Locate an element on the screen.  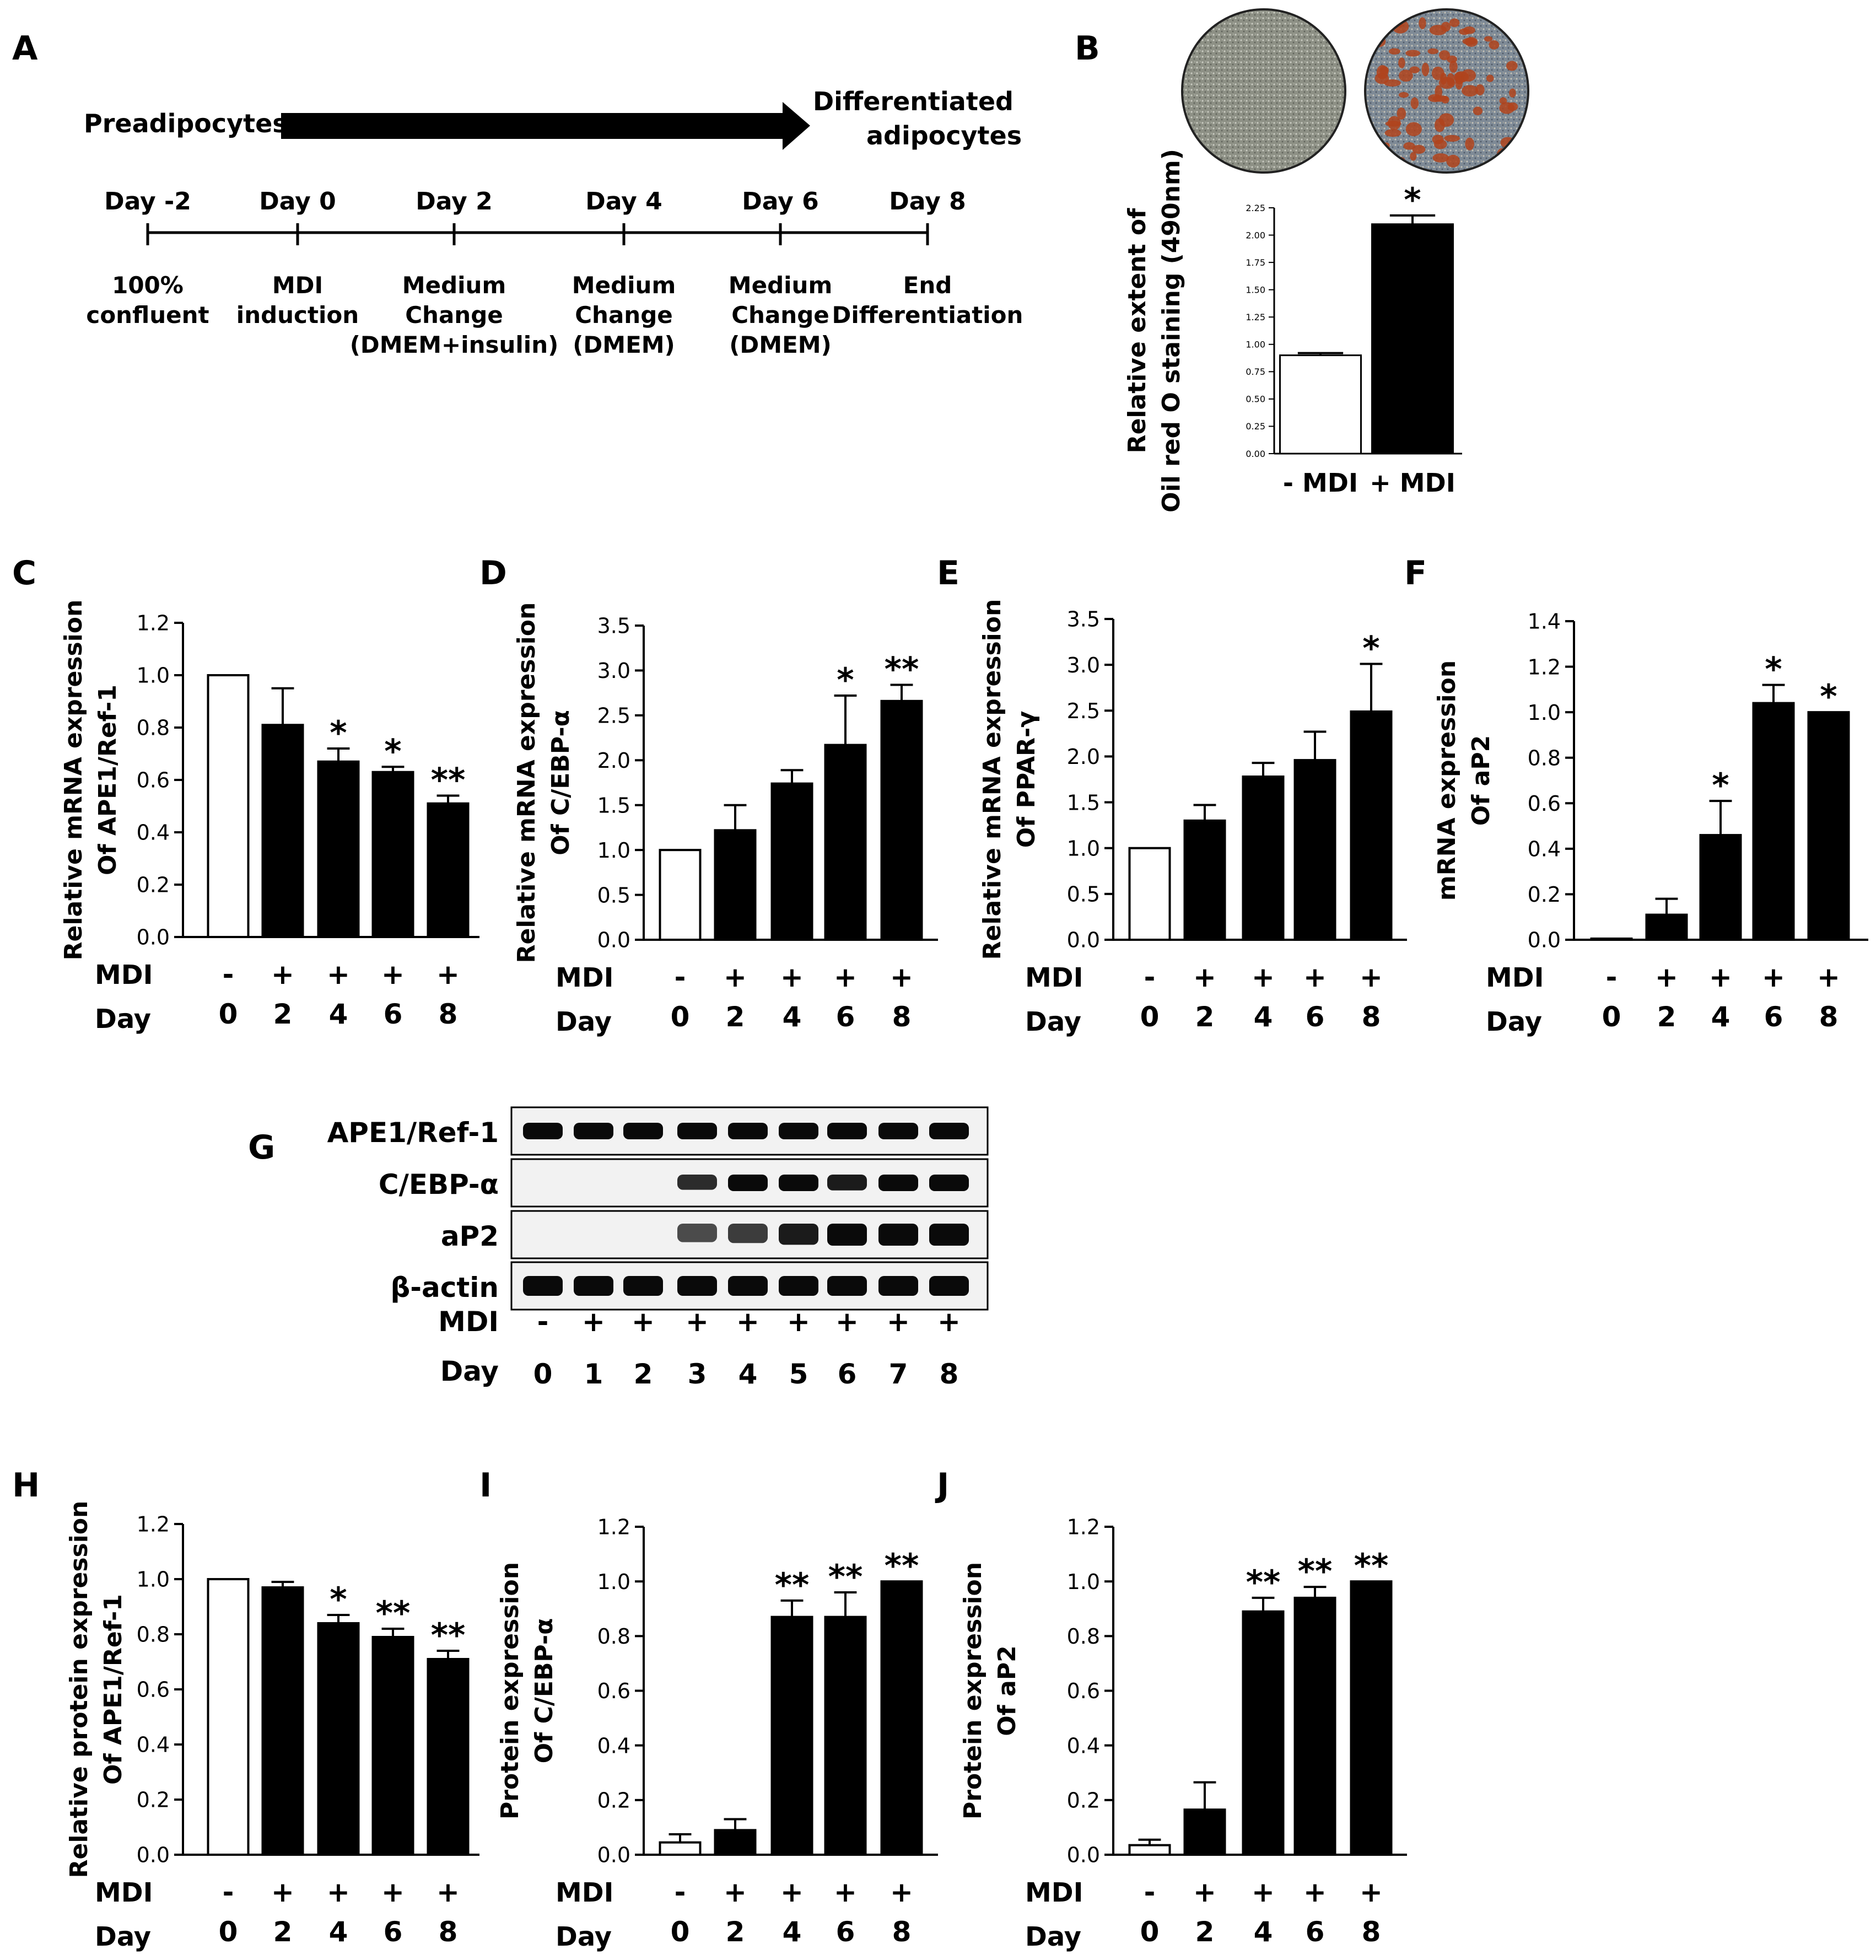
y-tick-label: 2.25 is located at coordinates (1255, 208).